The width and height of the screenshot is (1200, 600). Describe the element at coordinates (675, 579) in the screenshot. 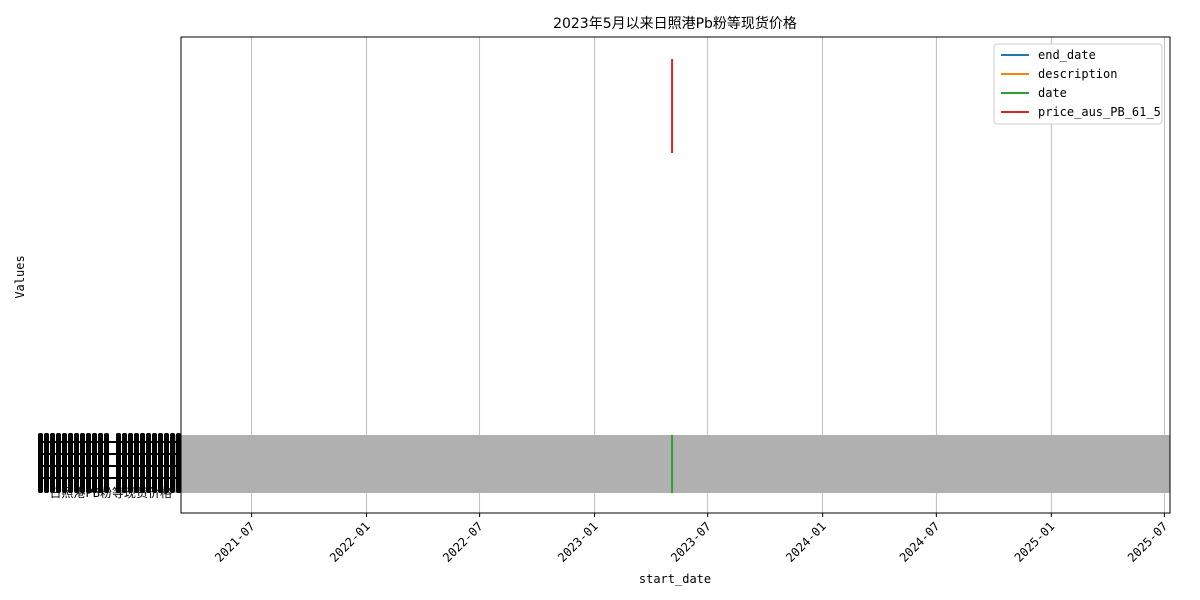

I see `x-axis-label: start_date` at that location.